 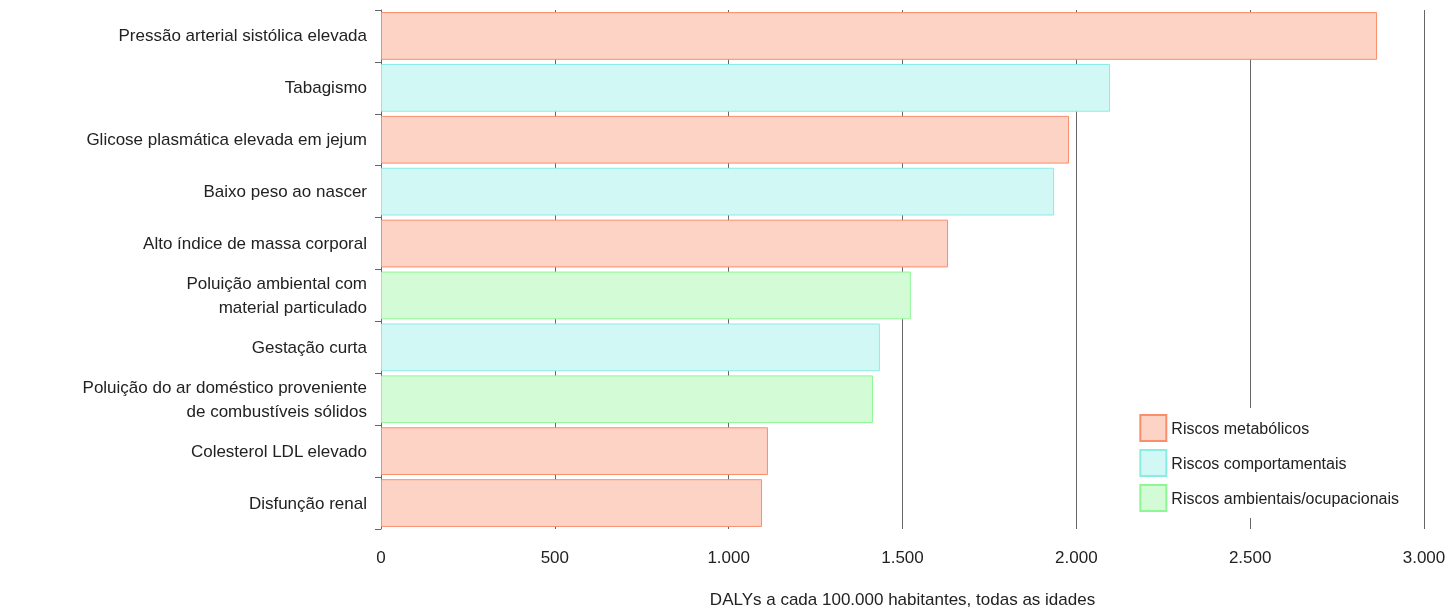 I want to click on y-tick-label: Gestação curta, so click(x=309, y=347).